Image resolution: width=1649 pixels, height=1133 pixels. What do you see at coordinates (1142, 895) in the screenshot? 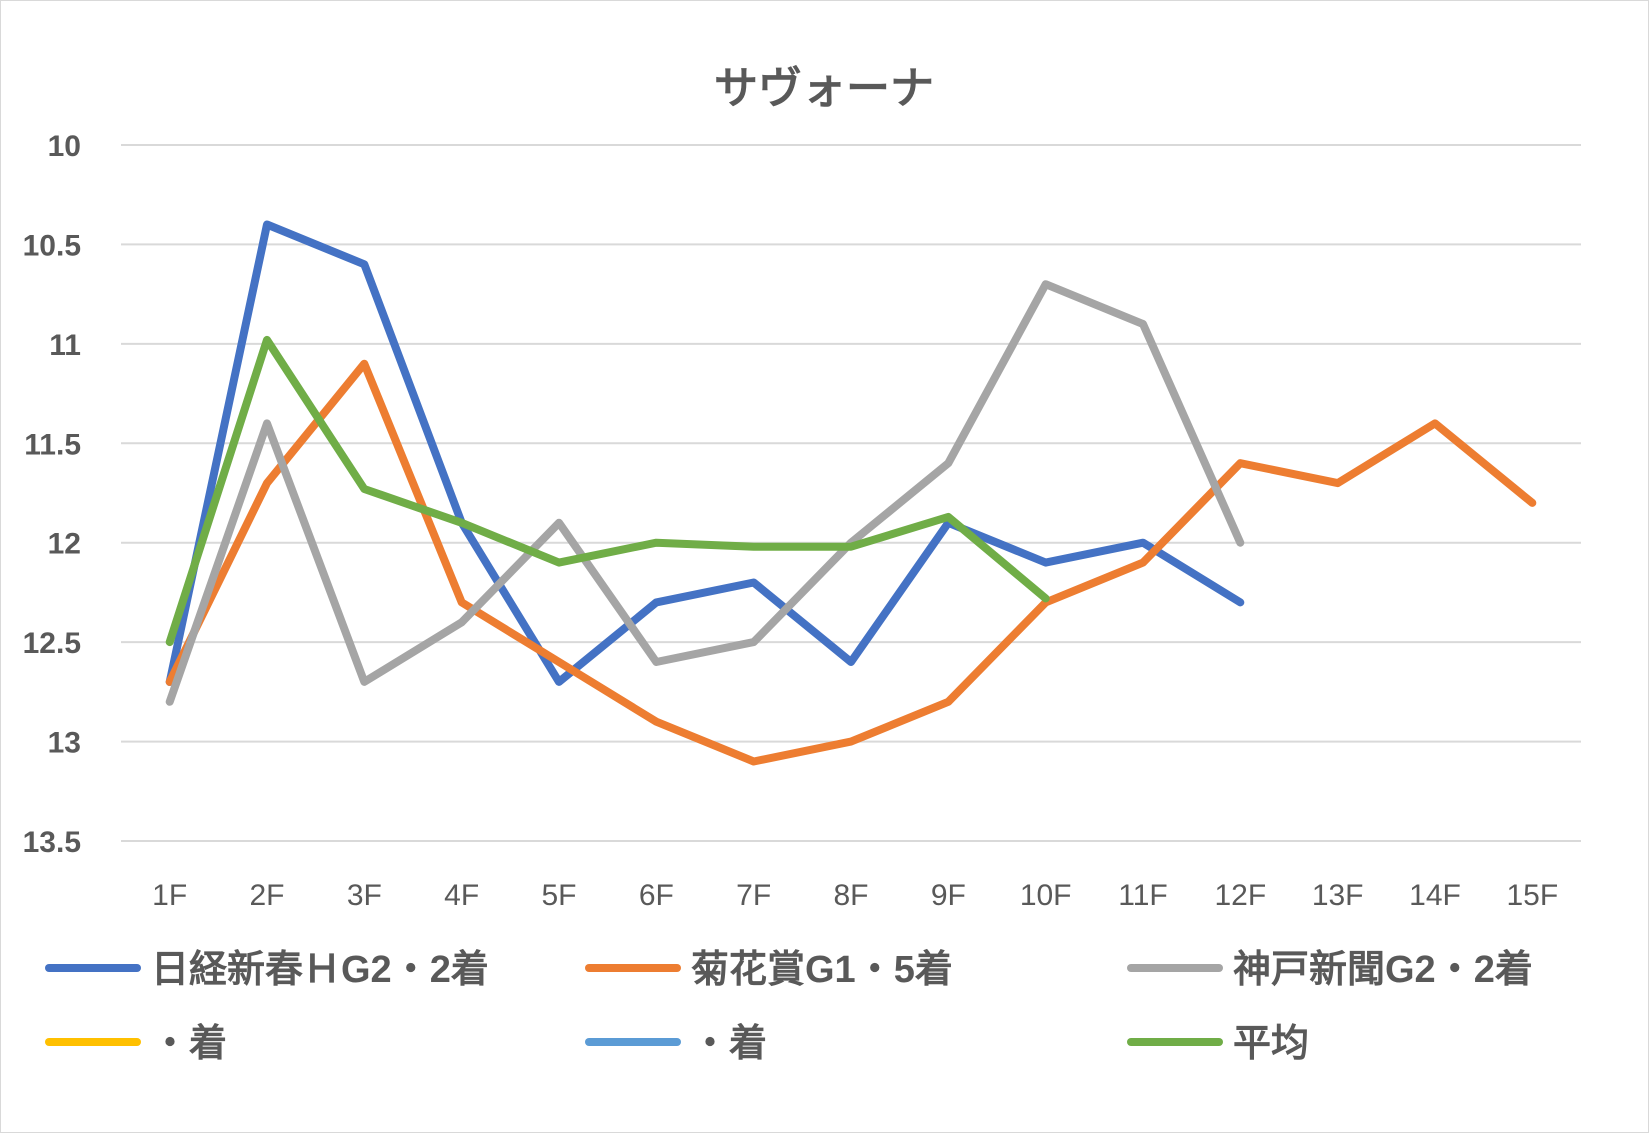
I see `x-tick-label: 11F` at bounding box center [1142, 895].